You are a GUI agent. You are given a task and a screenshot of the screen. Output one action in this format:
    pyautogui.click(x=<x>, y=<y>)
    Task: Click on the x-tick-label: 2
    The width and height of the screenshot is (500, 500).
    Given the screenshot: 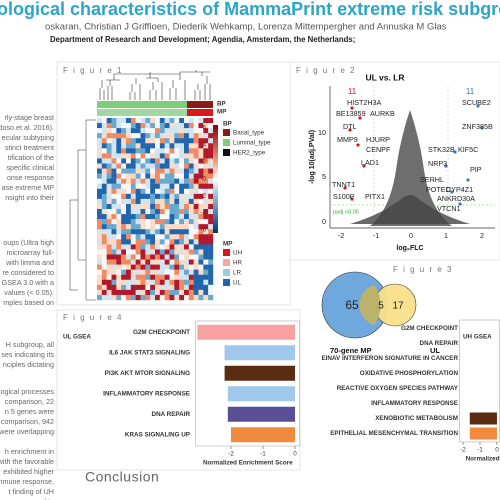 What is the action you would take?
    pyautogui.click(x=482, y=235)
    